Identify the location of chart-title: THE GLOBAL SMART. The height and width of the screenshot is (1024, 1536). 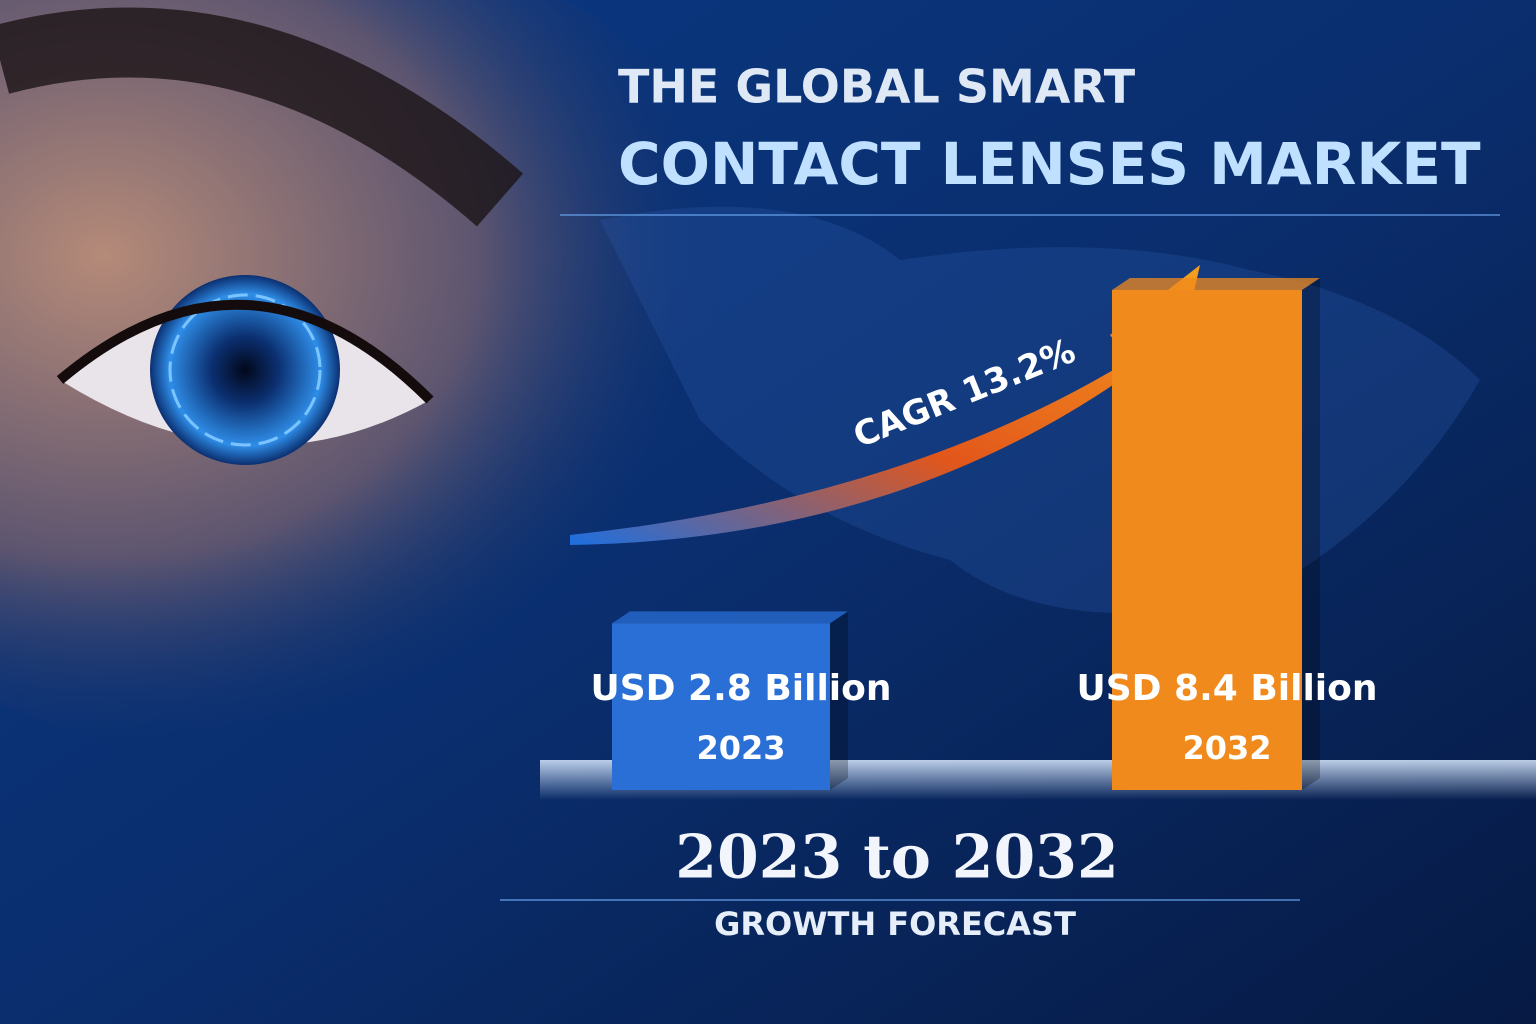
(877, 87).